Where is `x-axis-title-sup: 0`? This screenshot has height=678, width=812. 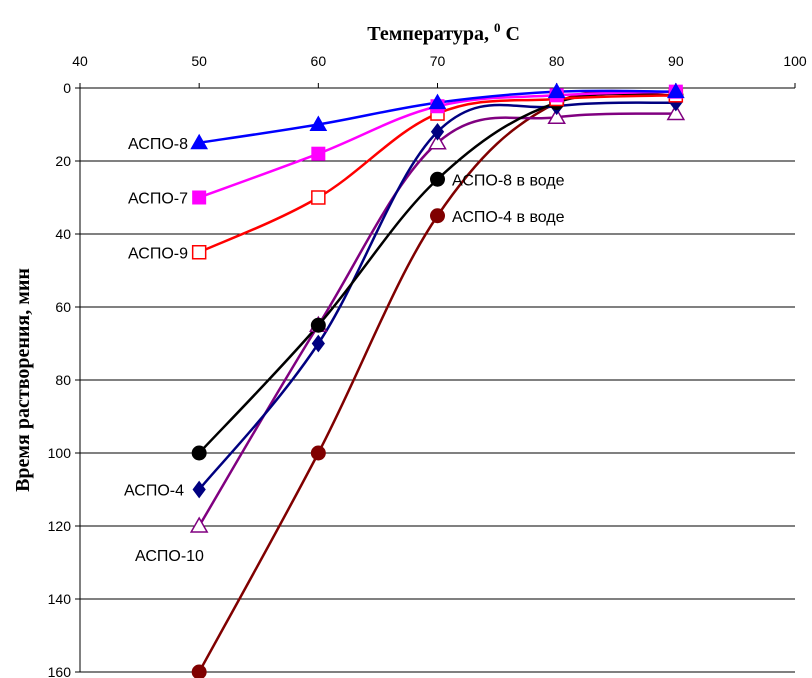 x-axis-title-sup: 0 is located at coordinates (497, 27).